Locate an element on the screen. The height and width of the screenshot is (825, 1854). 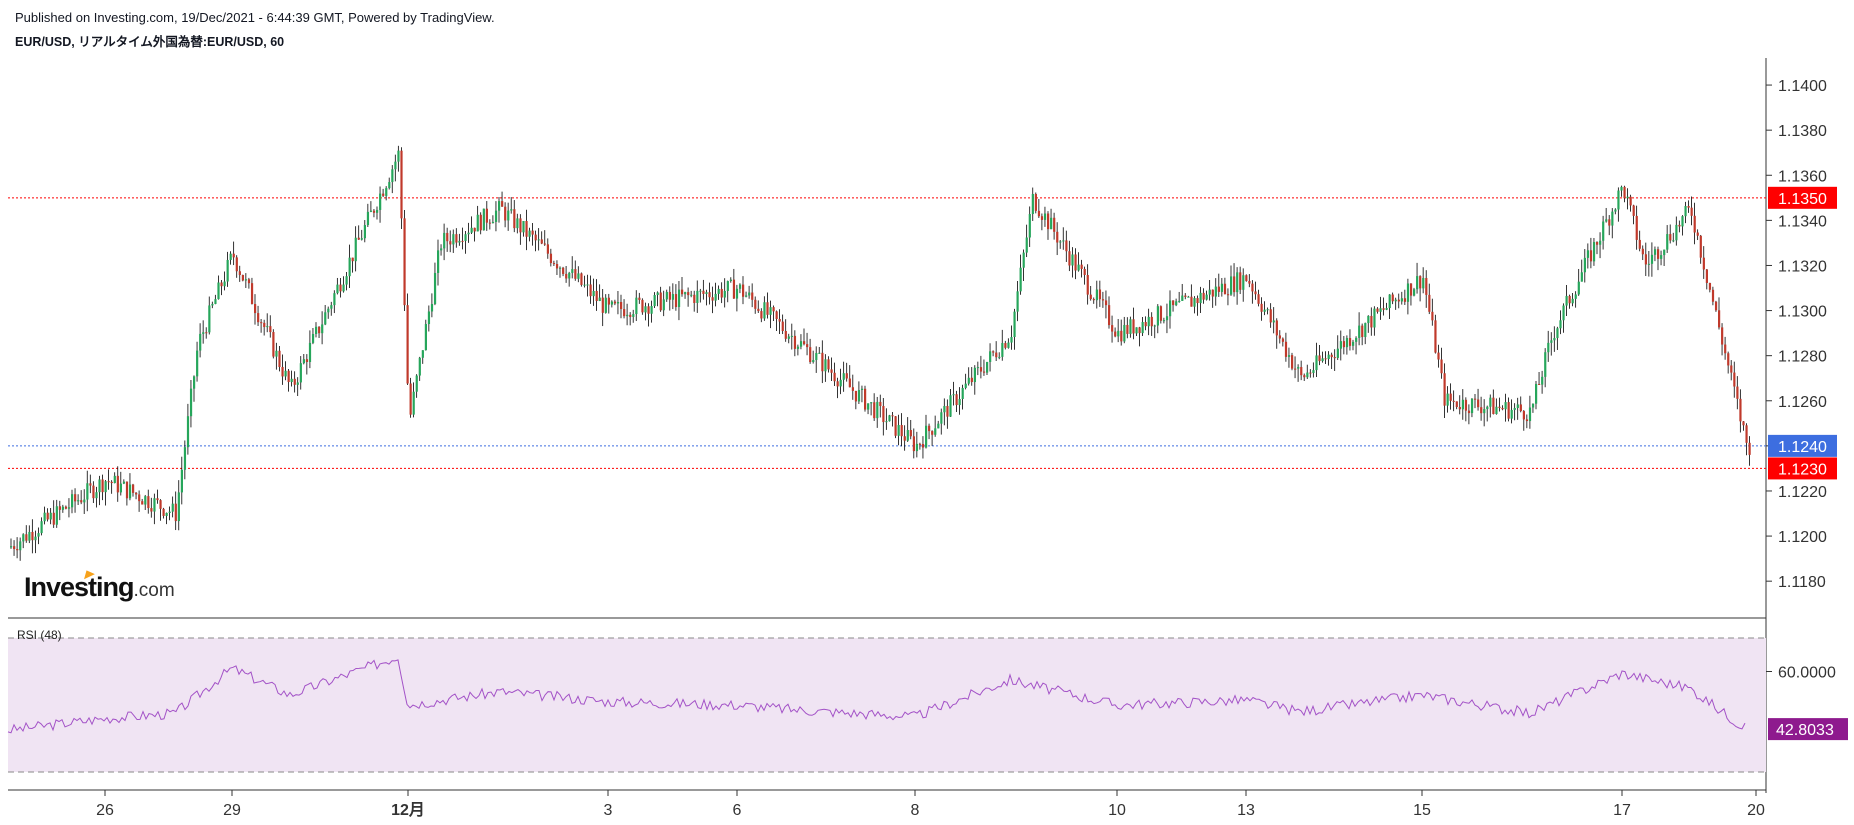
price-tick-label: 1.1180 is located at coordinates (1802, 582).